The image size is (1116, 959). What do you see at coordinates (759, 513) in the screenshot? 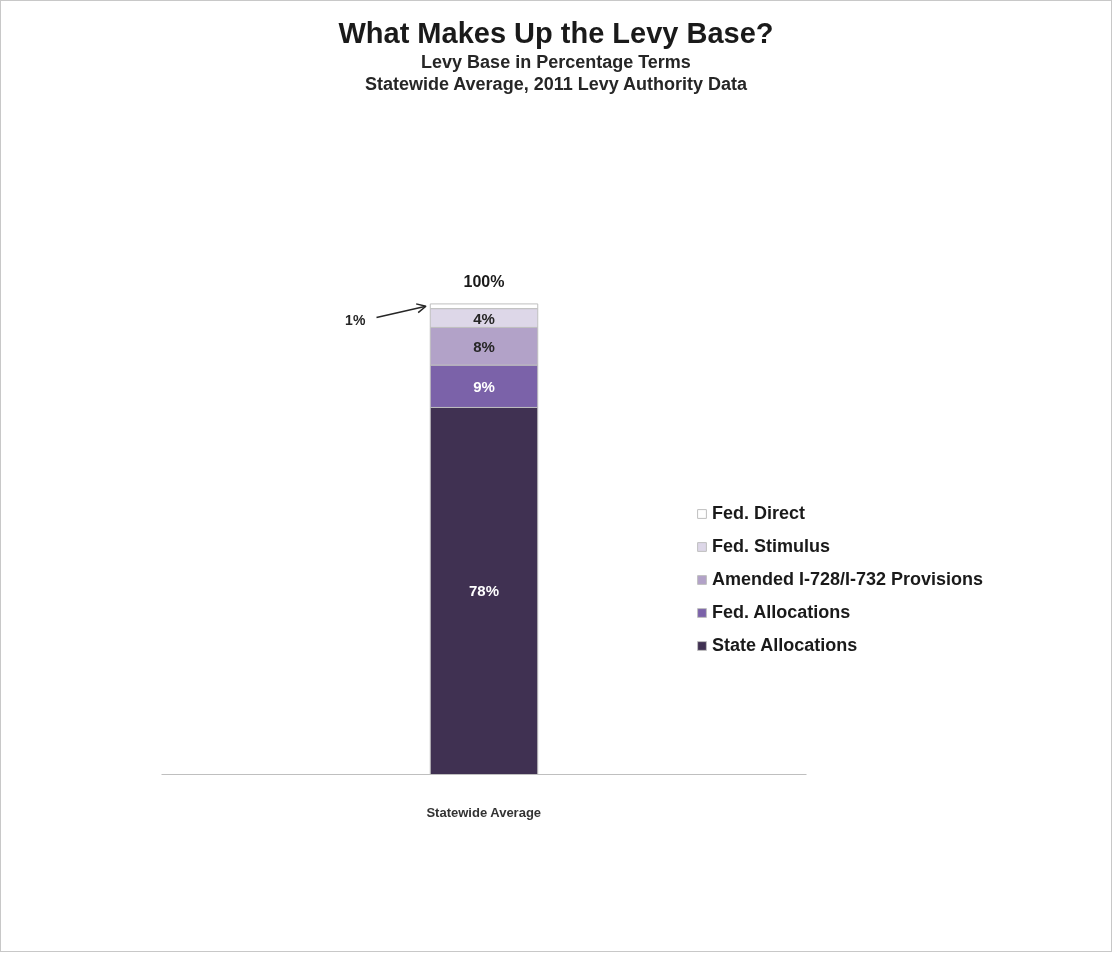
I see `legend-label: Fed. Direct` at bounding box center [759, 513].